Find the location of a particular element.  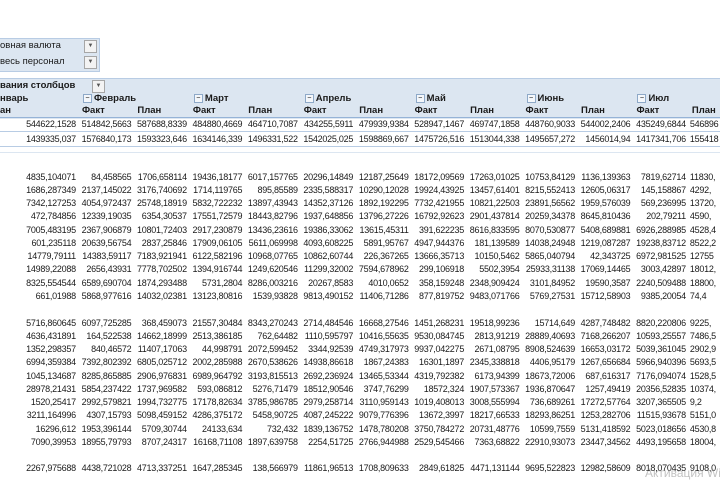

value-cell: 14662,18999 is located at coordinates (162, 335).